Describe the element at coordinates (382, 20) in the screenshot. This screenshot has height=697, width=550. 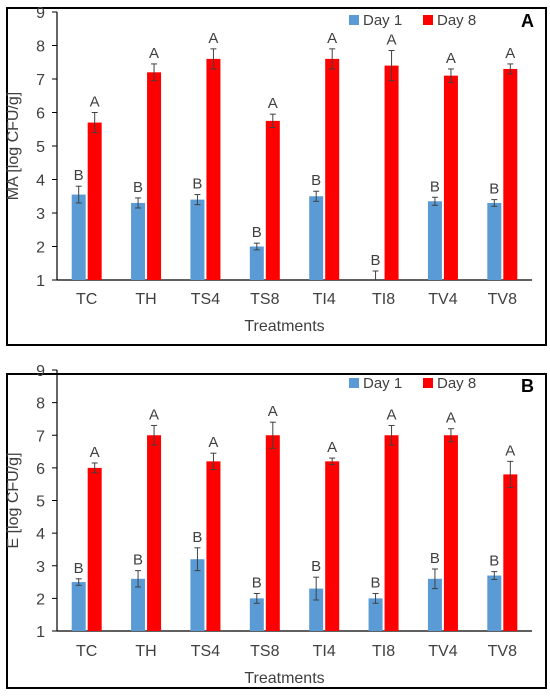
I see `legend-label: Day 1` at that location.